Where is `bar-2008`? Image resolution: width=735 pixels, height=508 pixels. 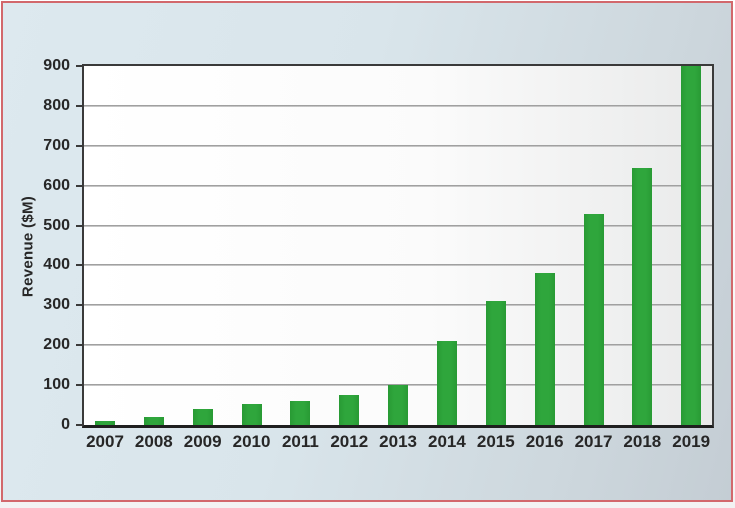 bar-2008 is located at coordinates (153, 421).